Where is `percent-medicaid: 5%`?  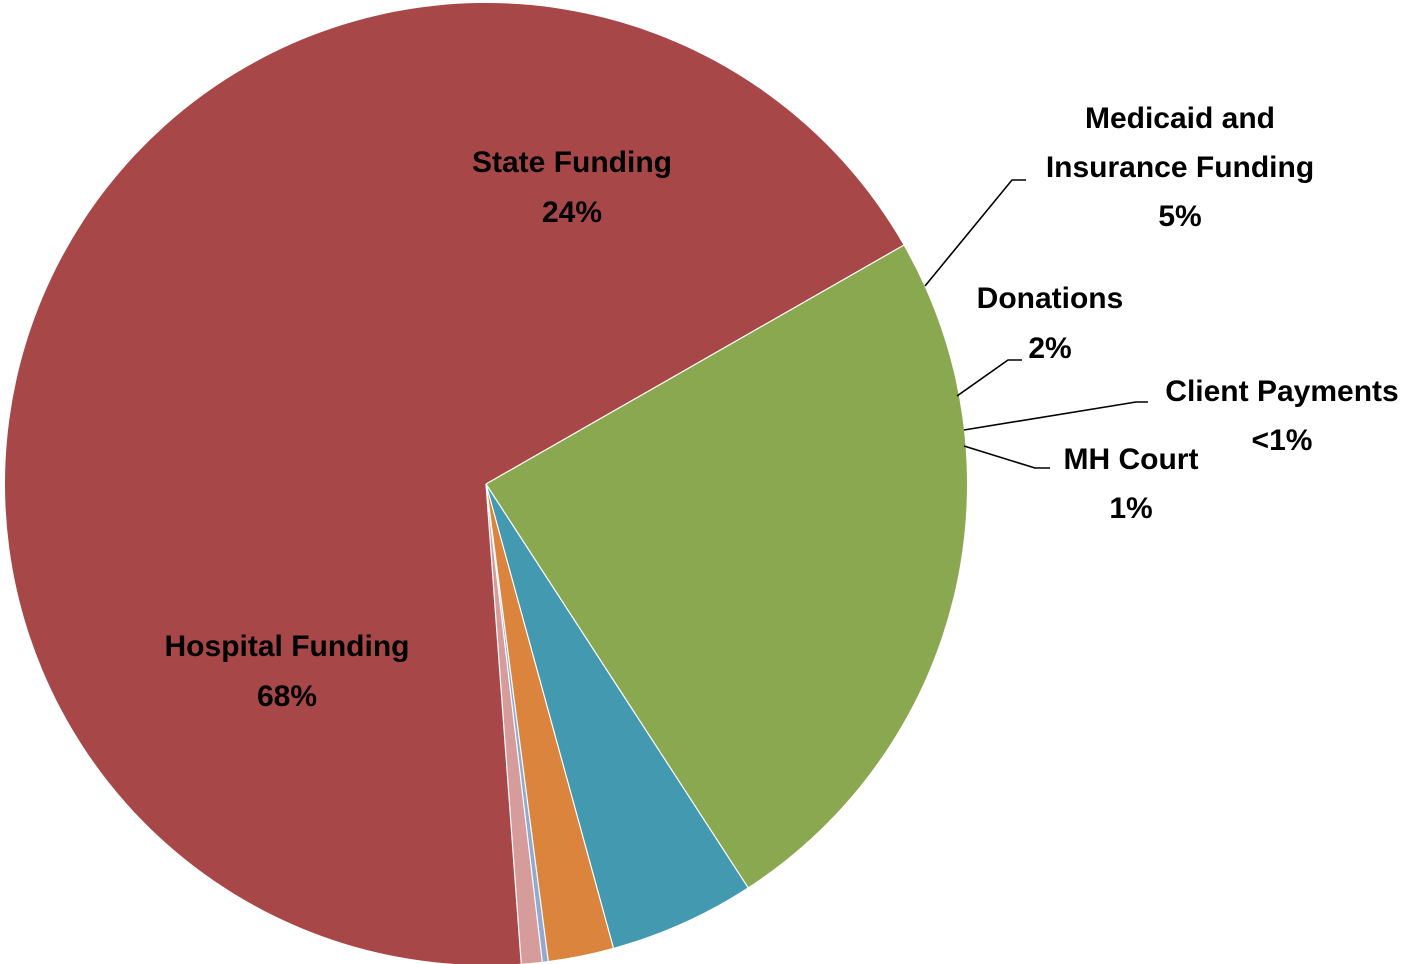 percent-medicaid: 5% is located at coordinates (1179, 216).